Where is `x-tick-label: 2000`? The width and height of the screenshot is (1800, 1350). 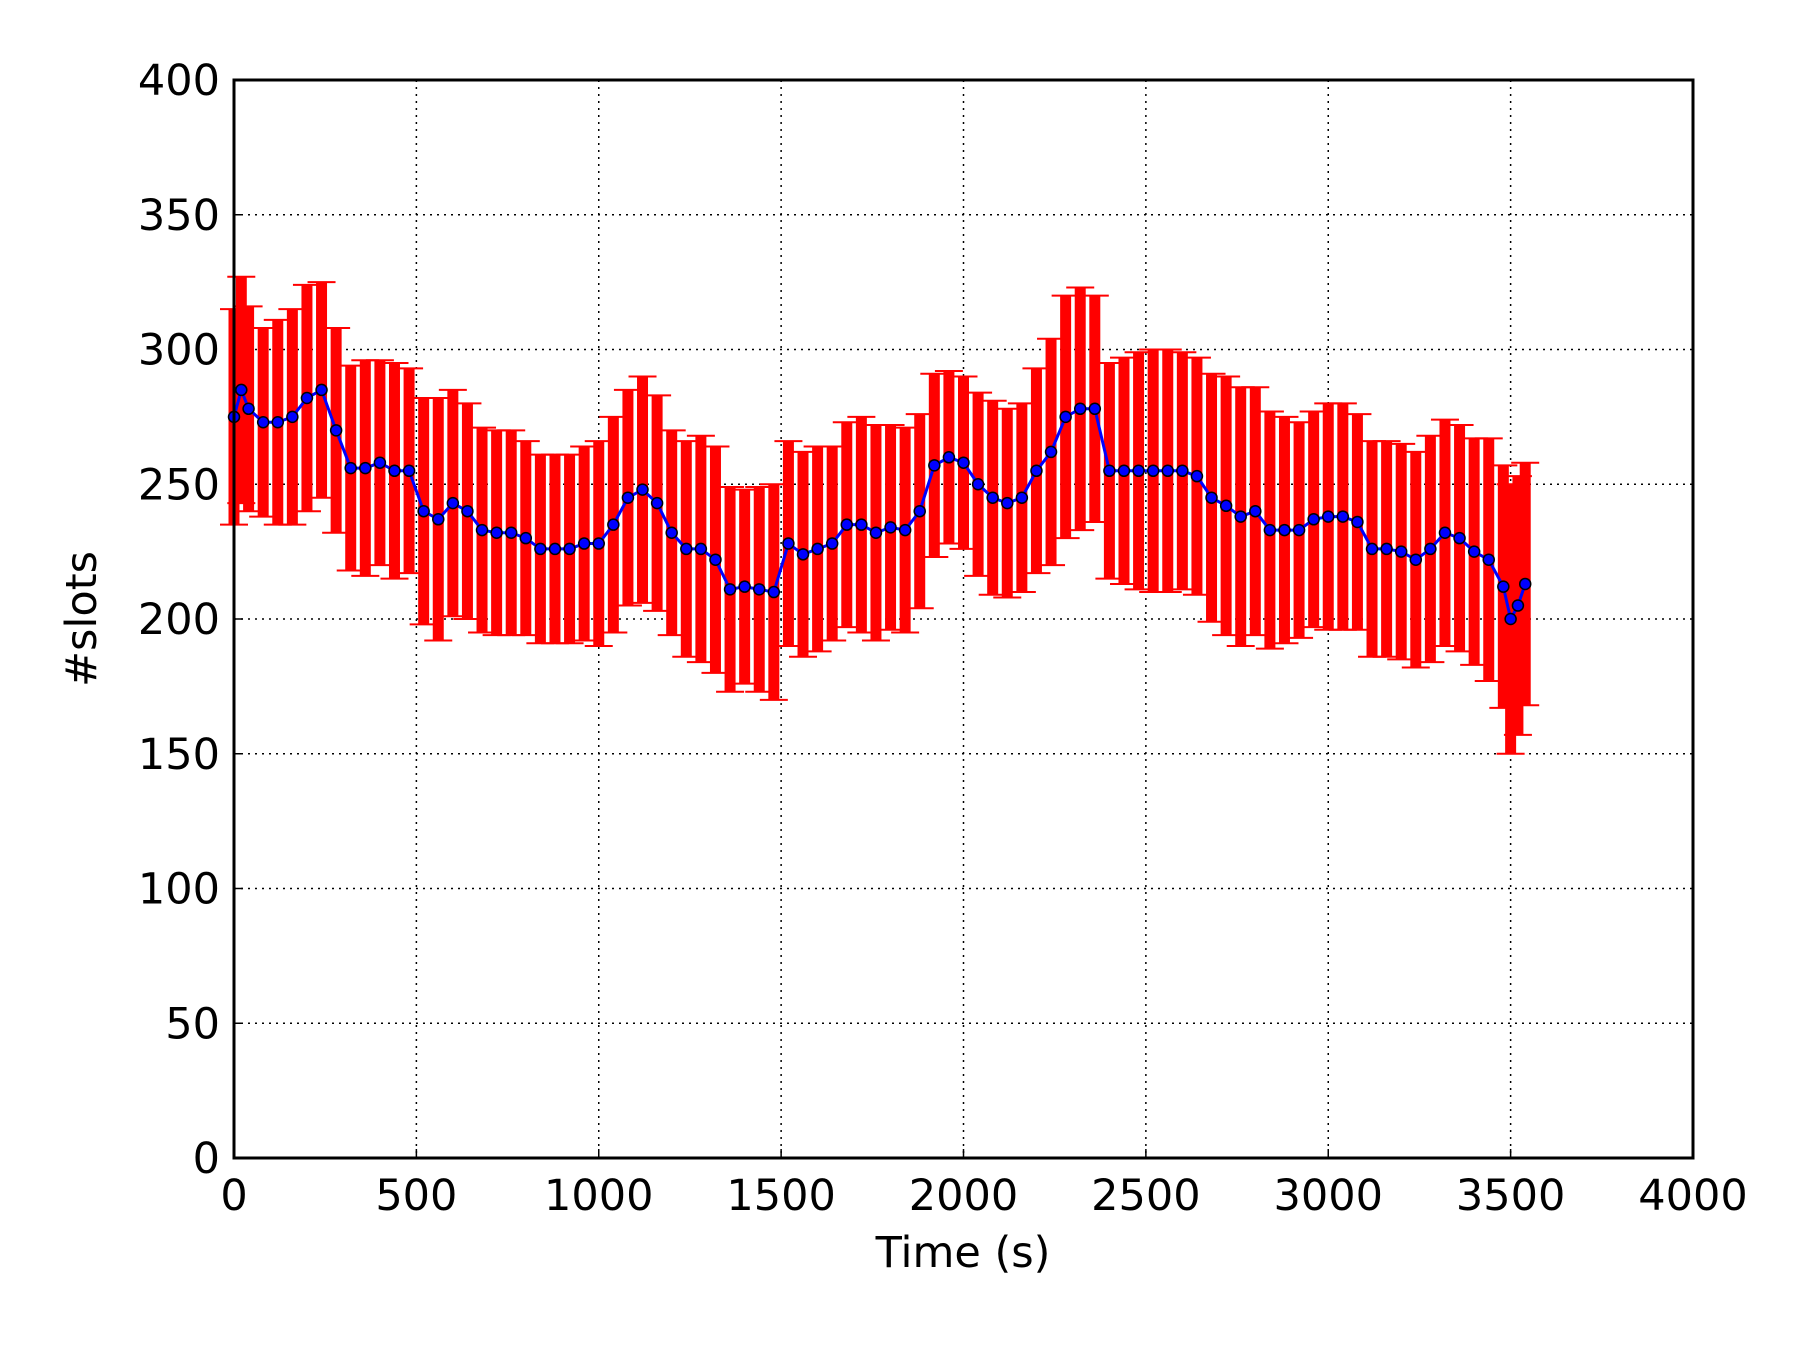 x-tick-label: 2000 is located at coordinates (963, 1196).